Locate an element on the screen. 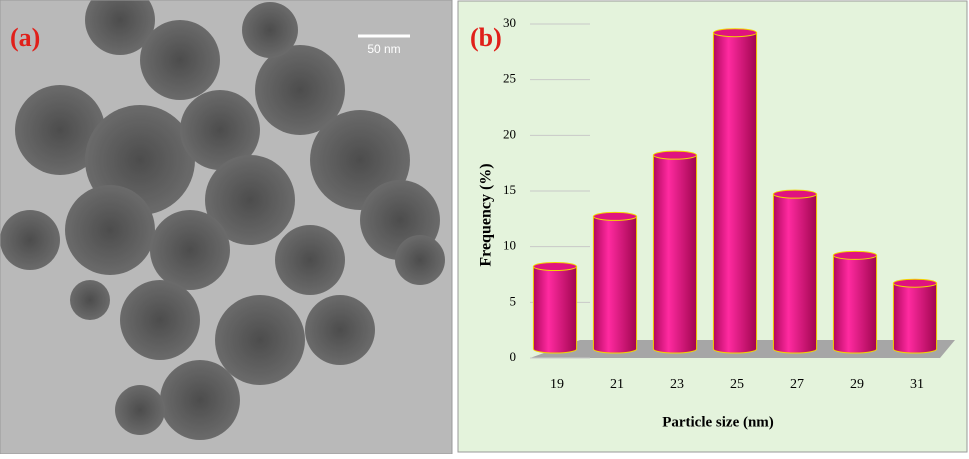  y-tick-label: 25 is located at coordinates (509, 78).